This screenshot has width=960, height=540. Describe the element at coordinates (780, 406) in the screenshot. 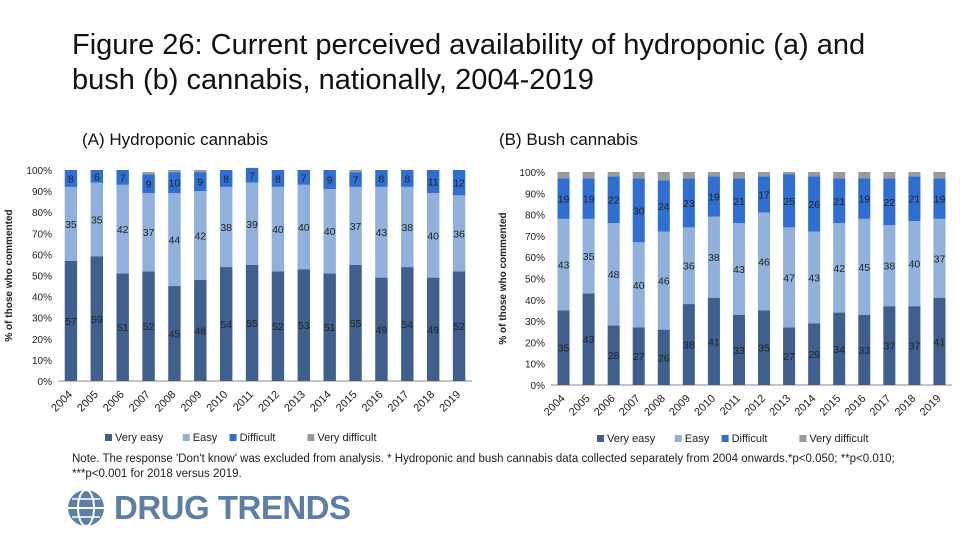

I see `x-tick-label: 2013` at that location.